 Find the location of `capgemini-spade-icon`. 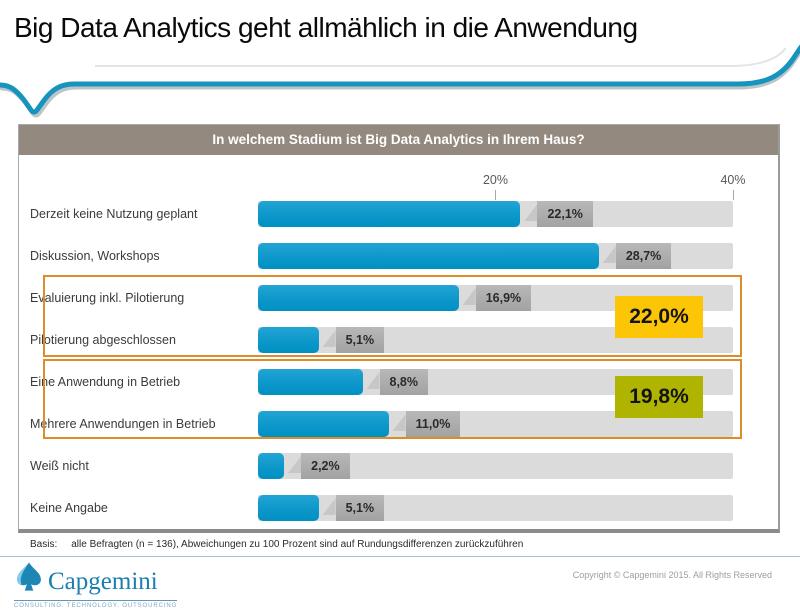

capgemini-spade-icon is located at coordinates (29, 576).